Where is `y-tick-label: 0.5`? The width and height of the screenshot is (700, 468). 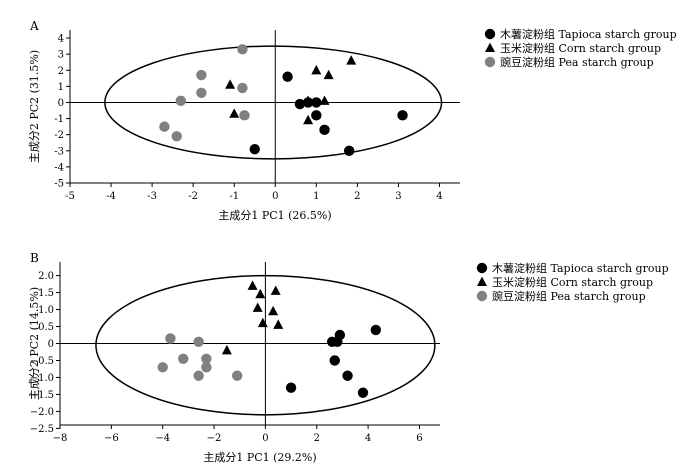
y-tick-label: 0.5 is located at coordinates (46, 327).